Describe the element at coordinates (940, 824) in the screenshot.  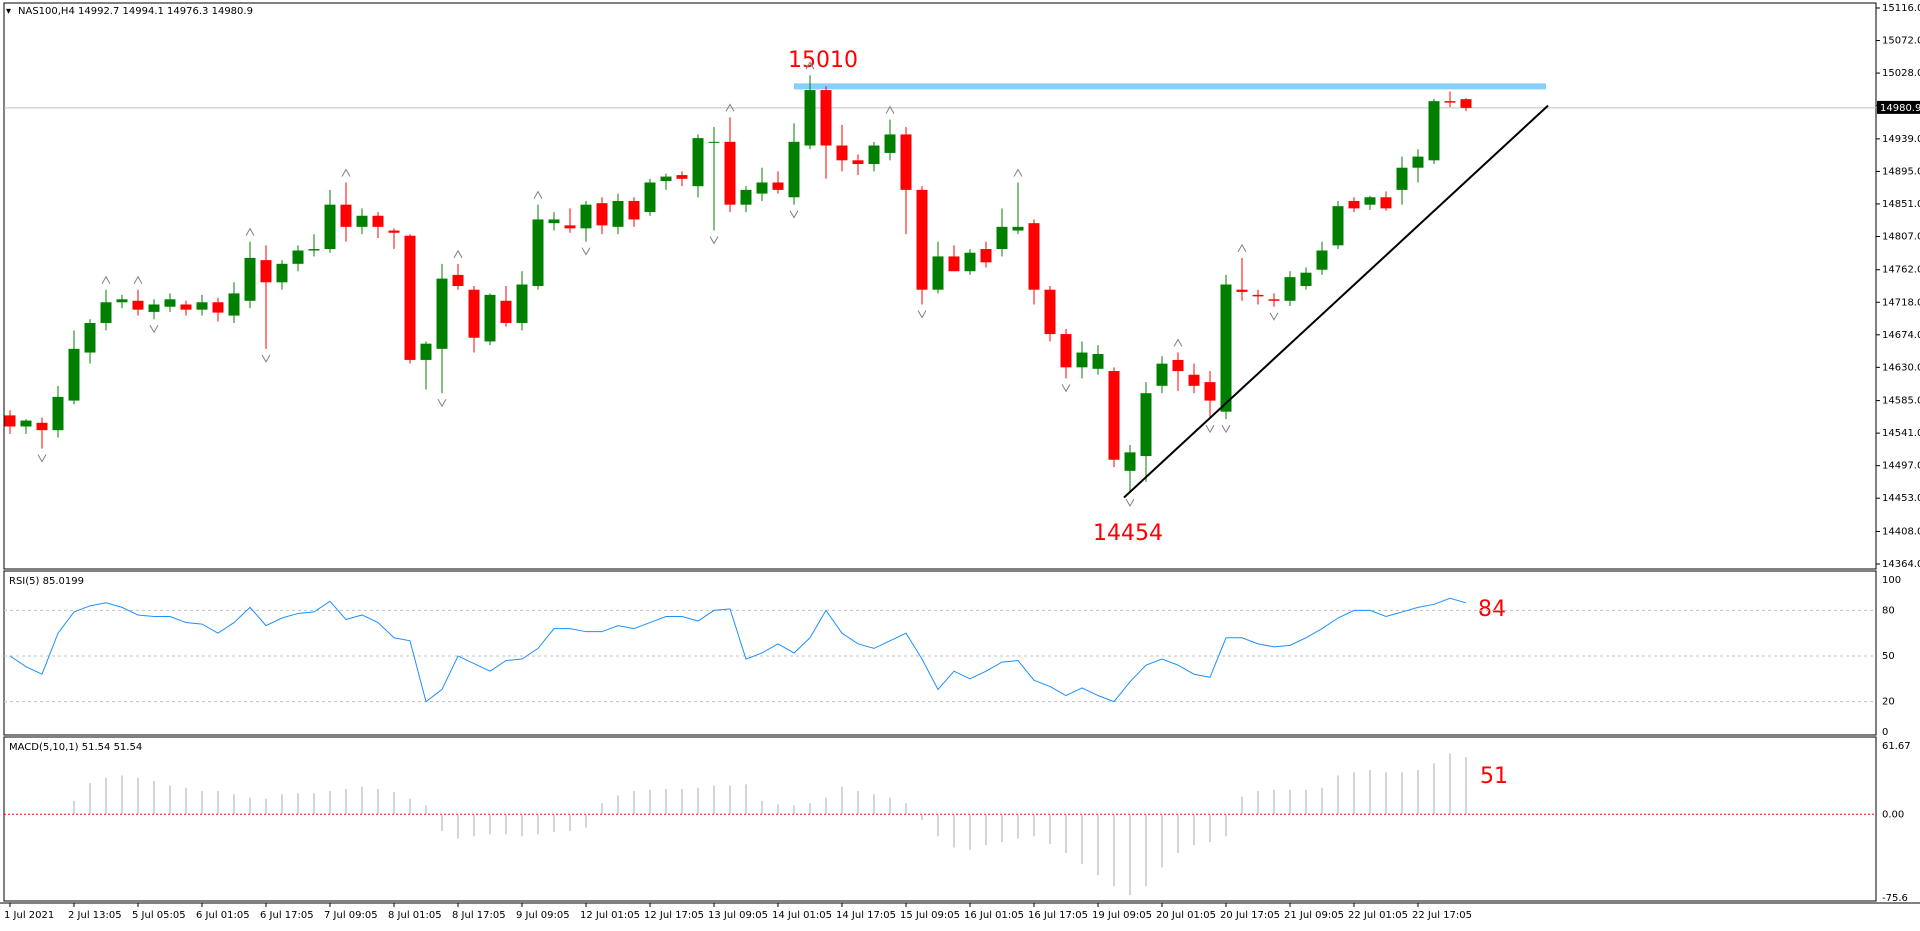
I see `macd-series-group` at that location.